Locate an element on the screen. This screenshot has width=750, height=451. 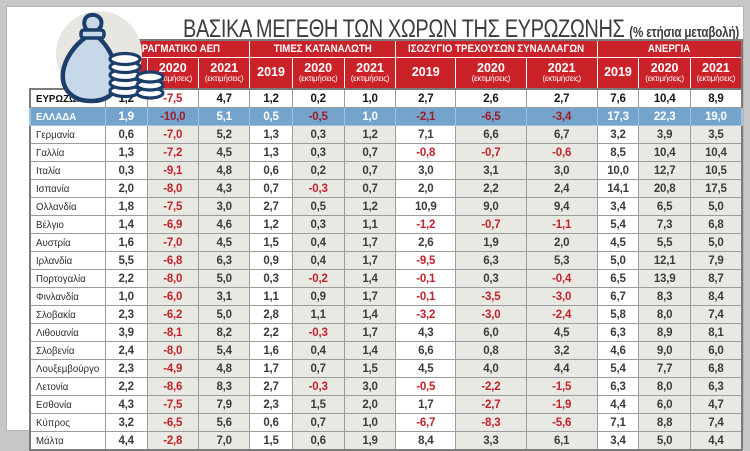
value-cell: 20,8 is located at coordinates (664, 188).